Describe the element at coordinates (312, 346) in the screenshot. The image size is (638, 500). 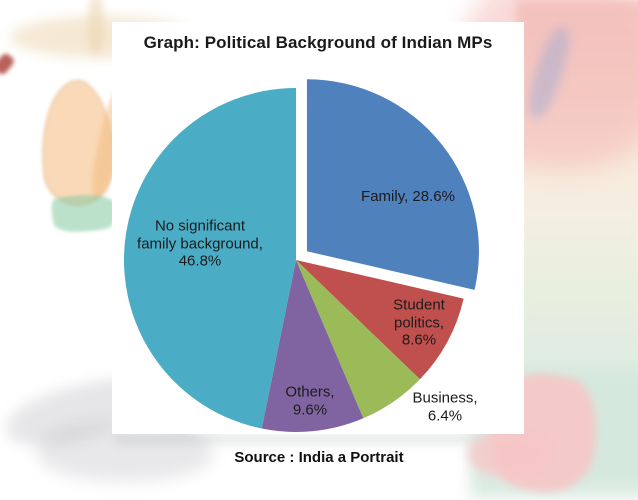
I see `pie-slice-others` at that location.